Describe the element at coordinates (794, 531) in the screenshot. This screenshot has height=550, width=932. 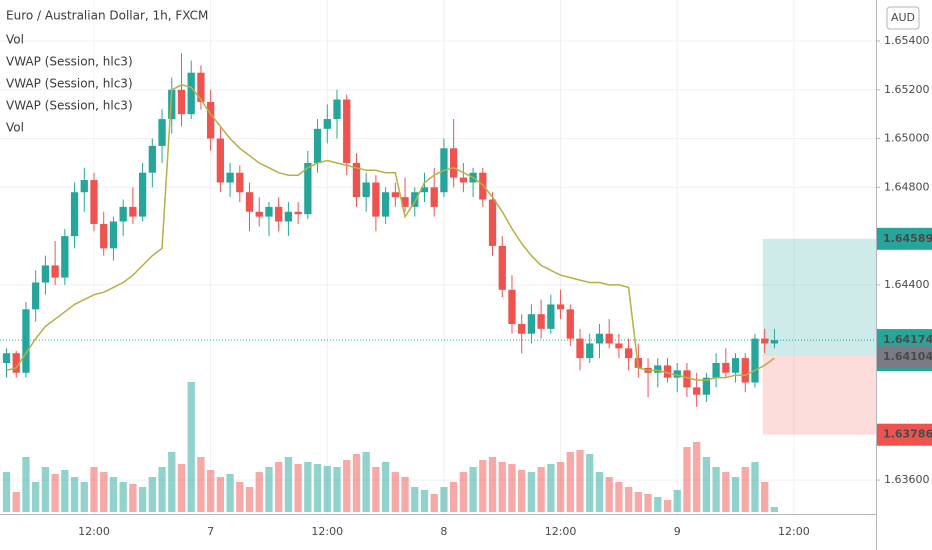
I see `x-tick-label: 12:00` at that location.